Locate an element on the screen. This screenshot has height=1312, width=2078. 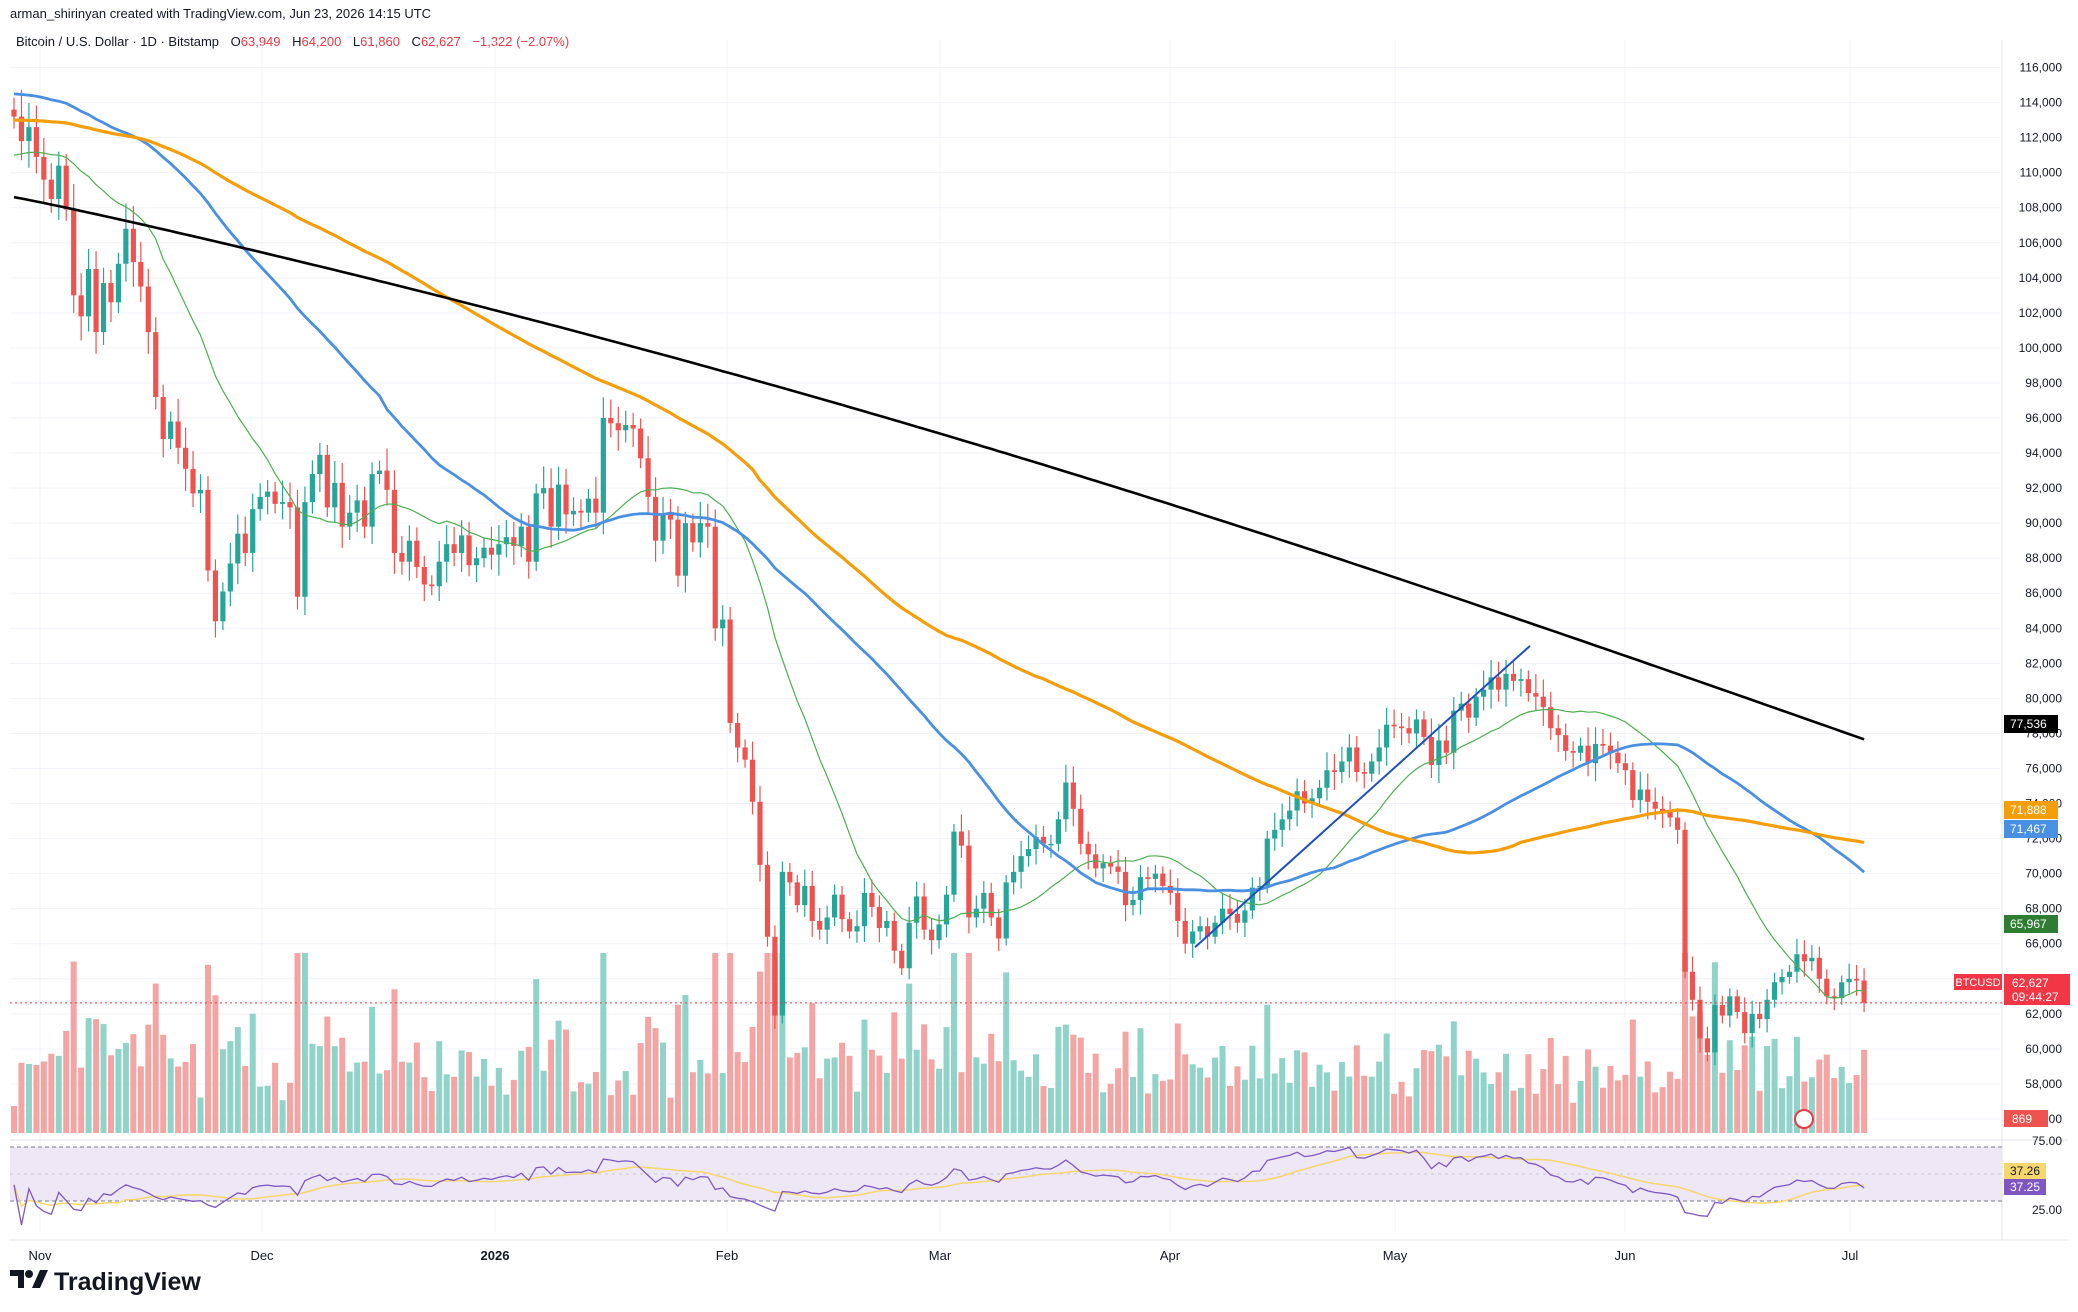
last-price-text: 62,627 is located at coordinates (2030, 983).